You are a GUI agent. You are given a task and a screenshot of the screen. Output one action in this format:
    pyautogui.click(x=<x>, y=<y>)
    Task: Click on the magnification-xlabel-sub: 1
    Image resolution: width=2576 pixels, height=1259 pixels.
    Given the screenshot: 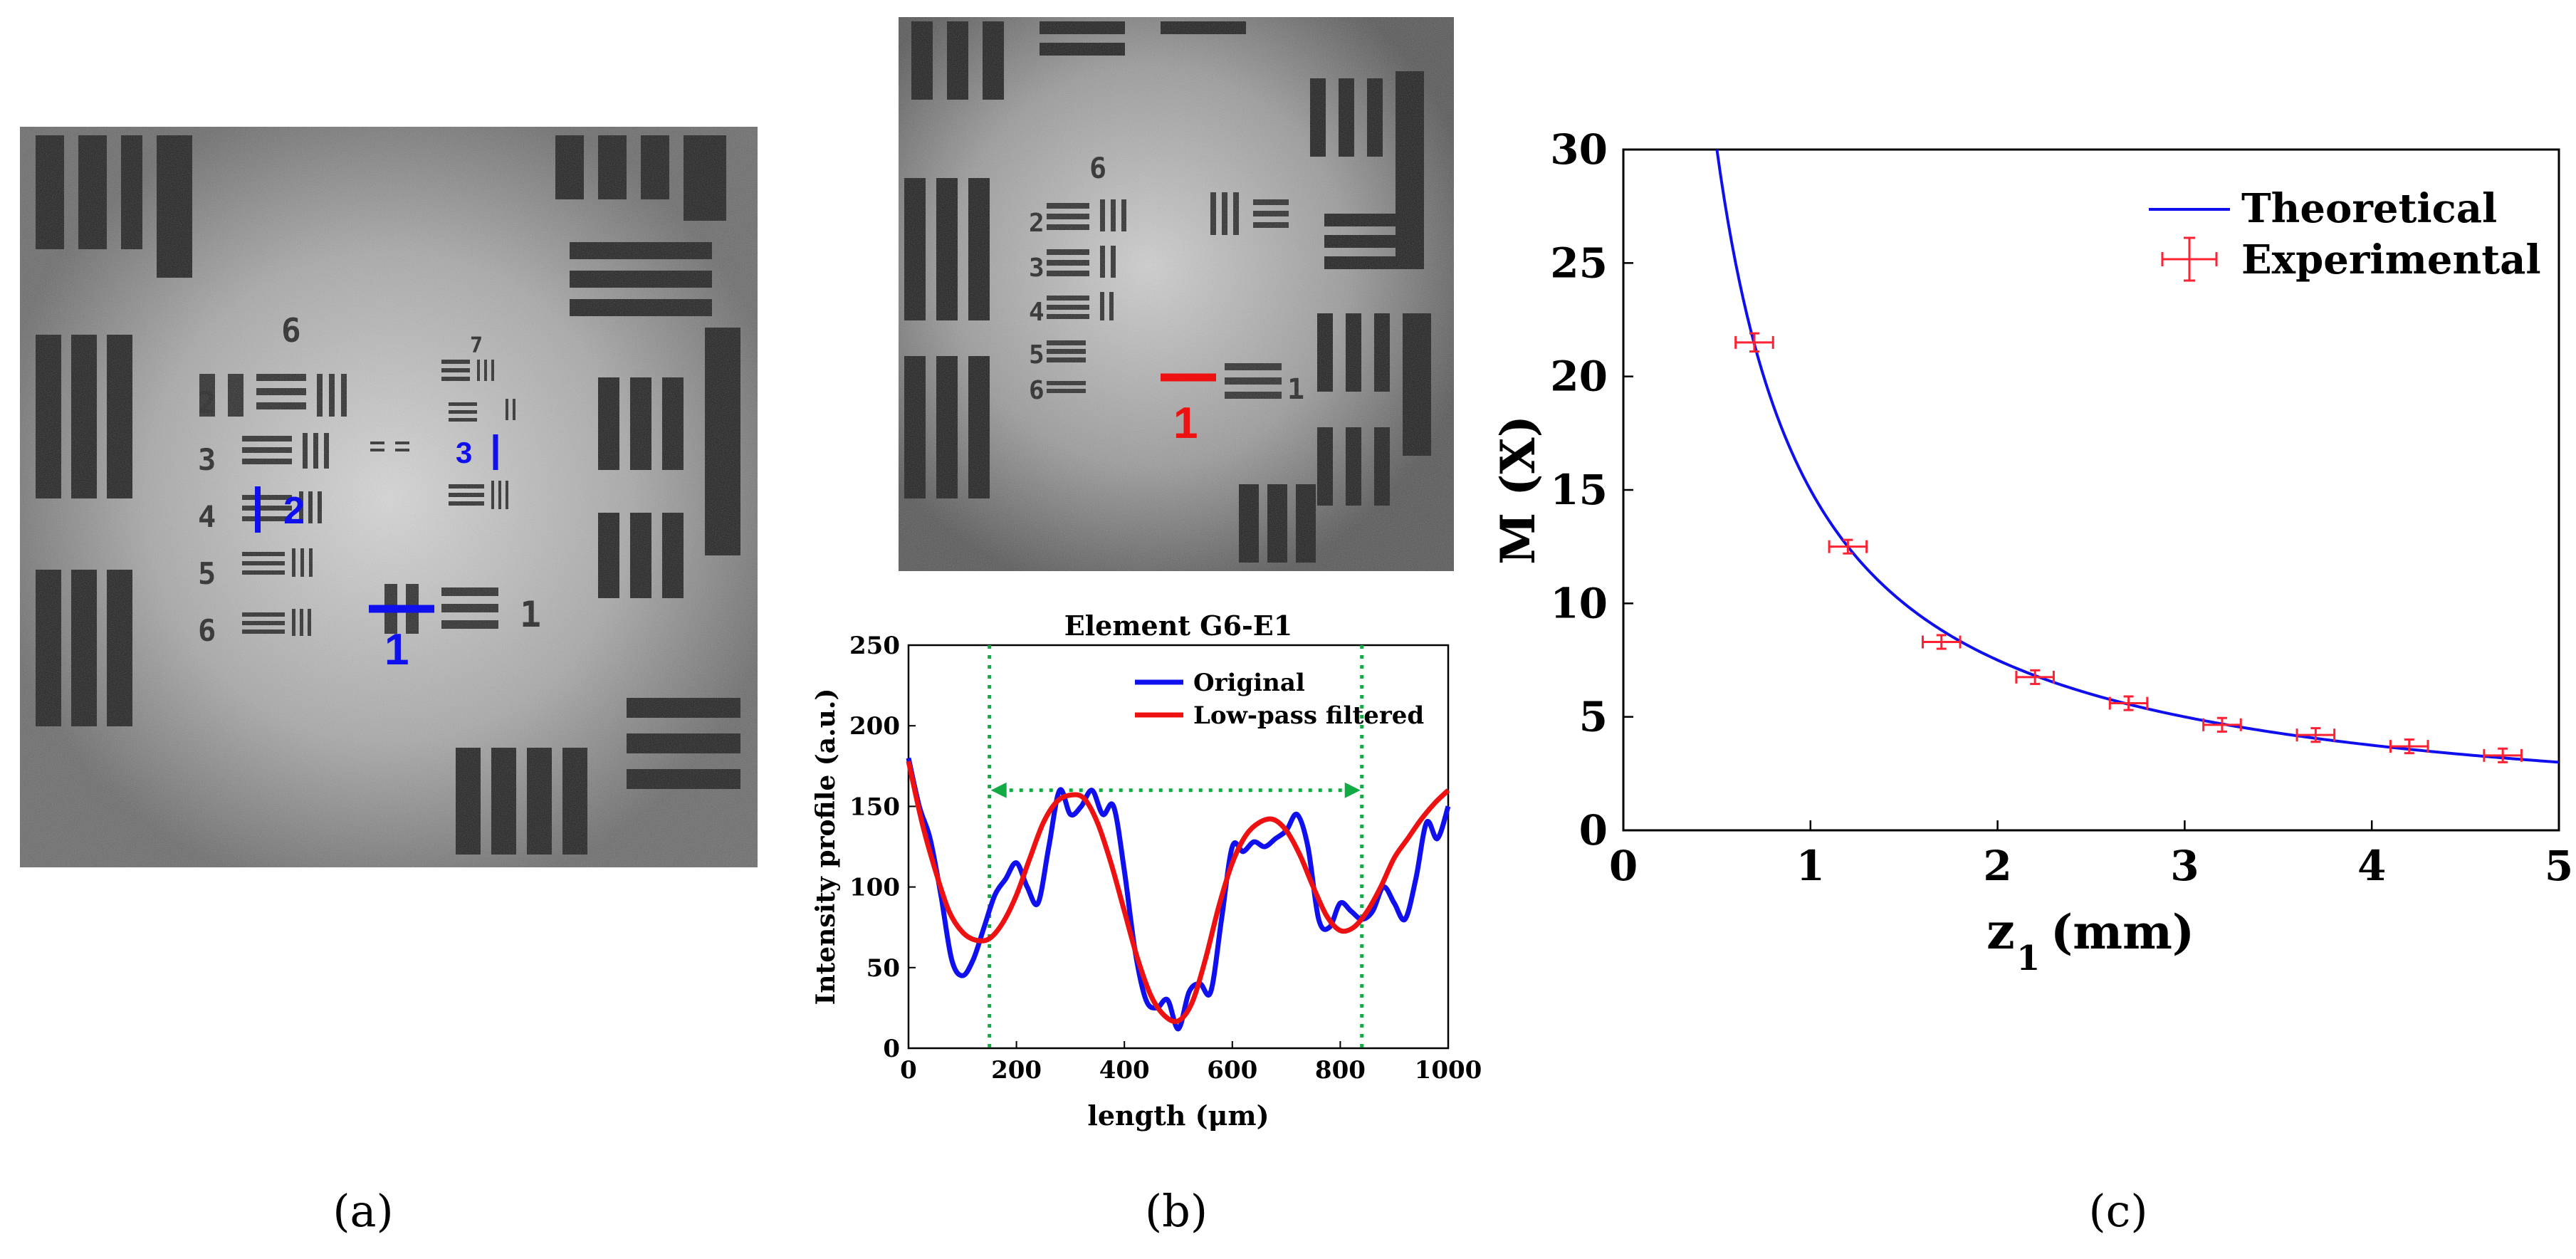 What is the action you would take?
    pyautogui.click(x=2028, y=959)
    